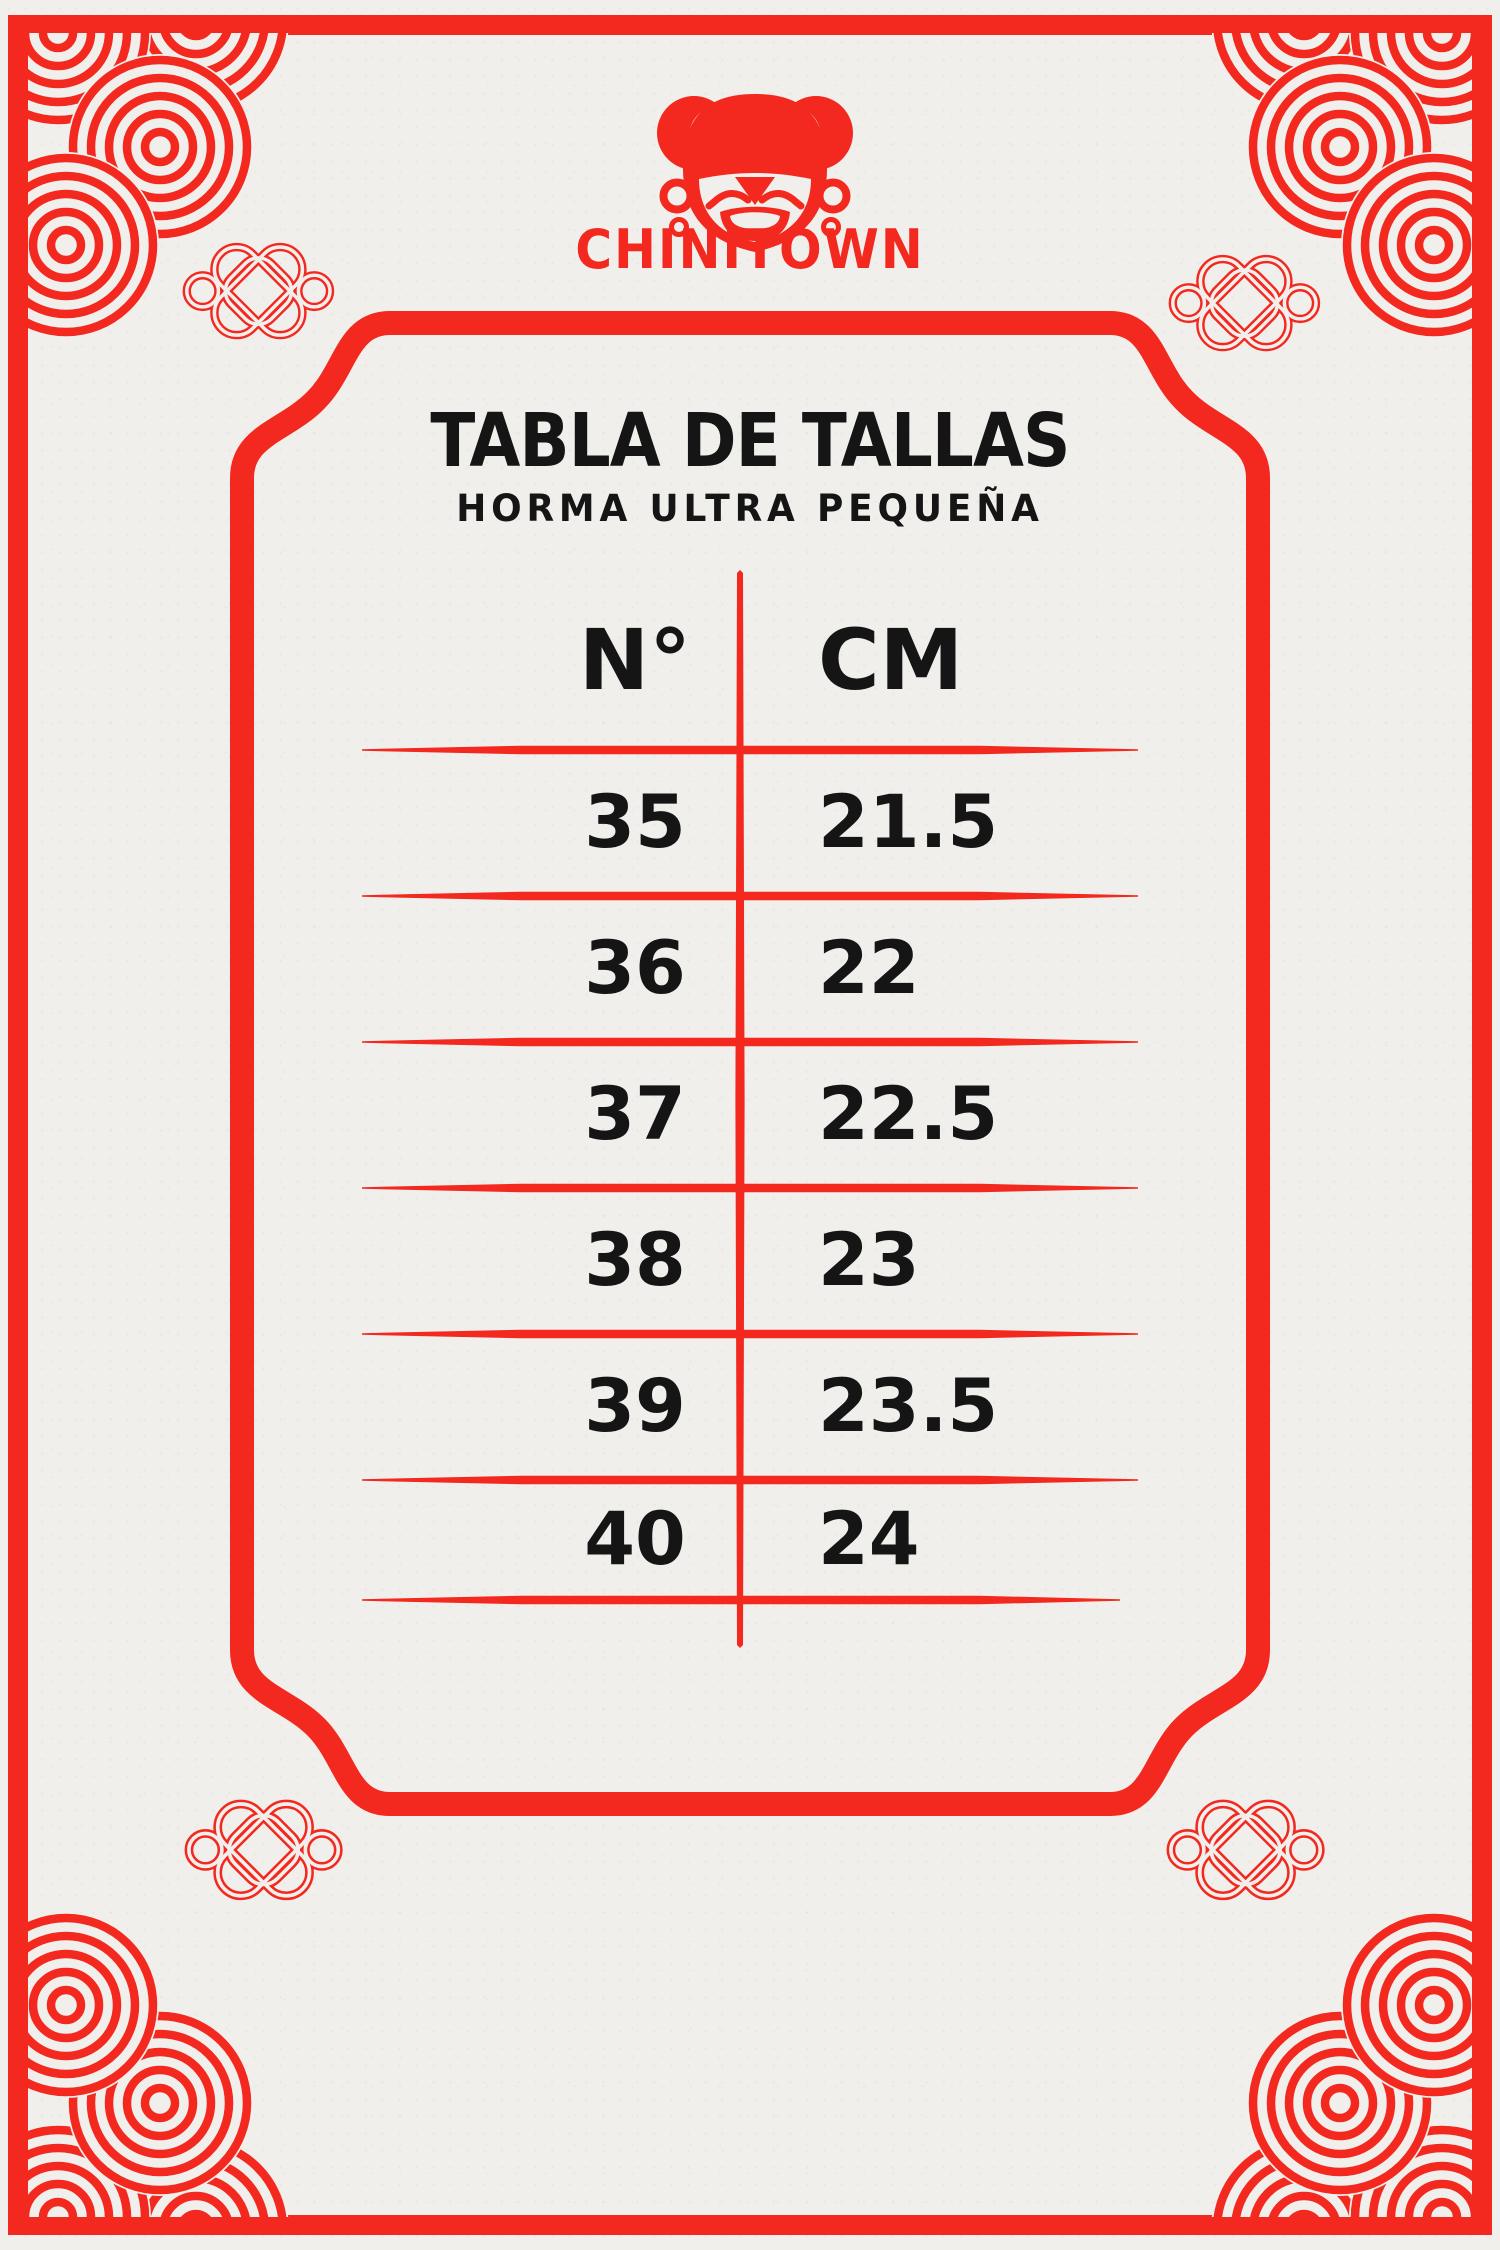 The height and width of the screenshot is (2250, 1500). Describe the element at coordinates (750, 508) in the screenshot. I see `page-subtitle: HORMA ULTRA PEQUEÑA` at that location.